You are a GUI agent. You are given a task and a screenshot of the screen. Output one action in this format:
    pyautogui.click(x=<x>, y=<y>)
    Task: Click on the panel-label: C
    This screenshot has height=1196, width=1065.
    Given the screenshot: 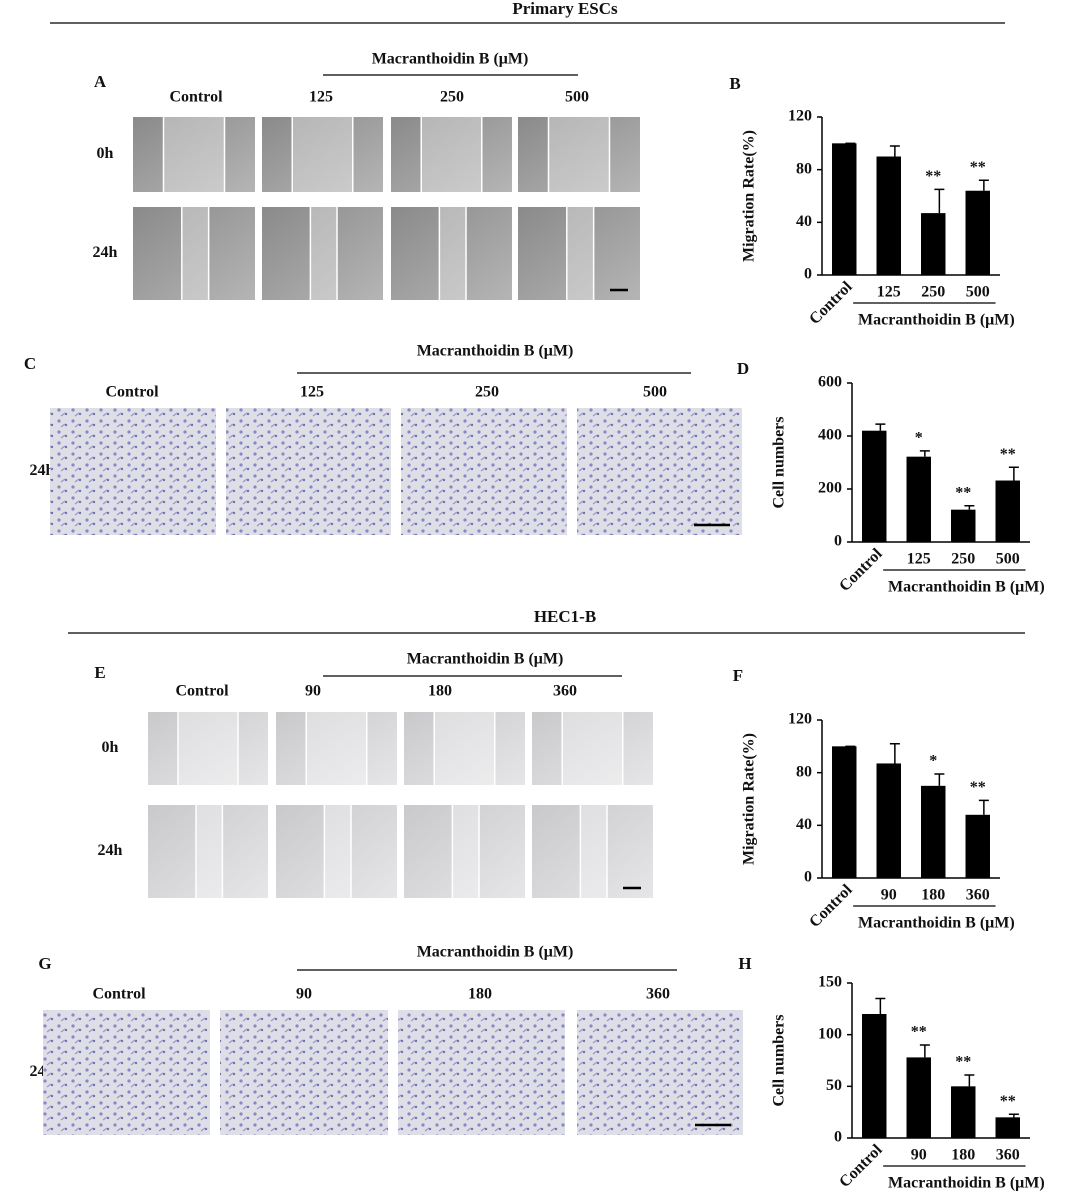 What is the action you would take?
    pyautogui.click(x=30, y=363)
    